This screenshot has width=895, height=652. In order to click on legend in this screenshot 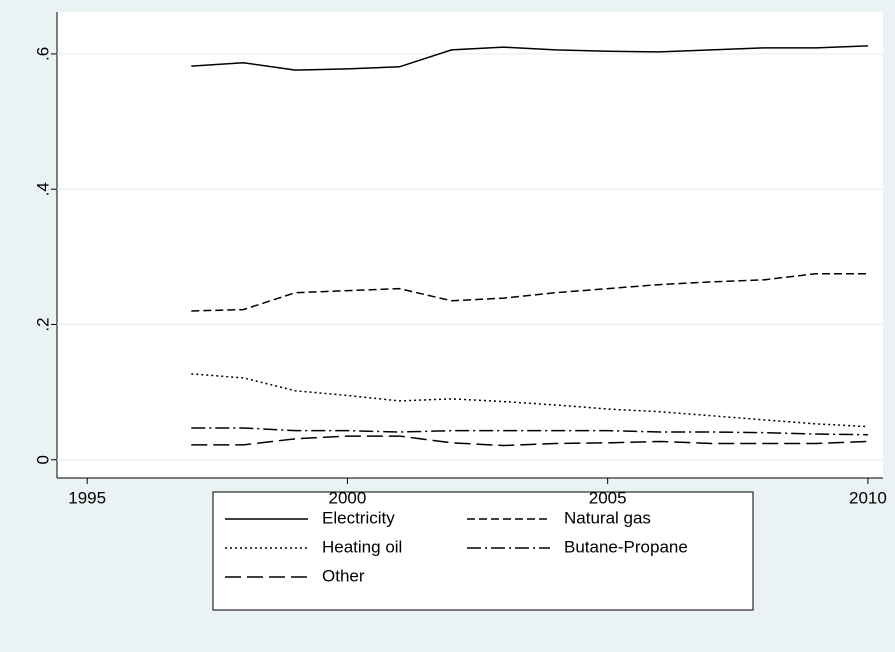, I will do `click(483, 551)`.